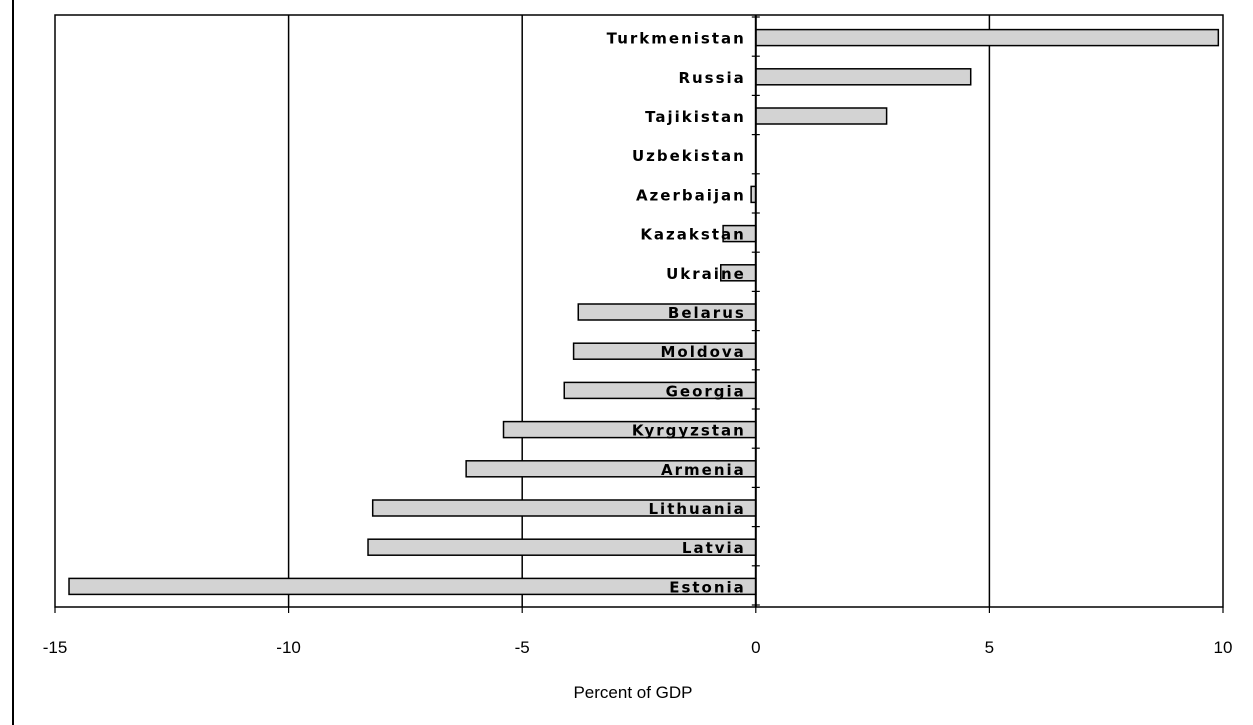 This screenshot has height=725, width=1253. Describe the element at coordinates (695, 117) in the screenshot. I see `category-label: Tajikistan` at that location.